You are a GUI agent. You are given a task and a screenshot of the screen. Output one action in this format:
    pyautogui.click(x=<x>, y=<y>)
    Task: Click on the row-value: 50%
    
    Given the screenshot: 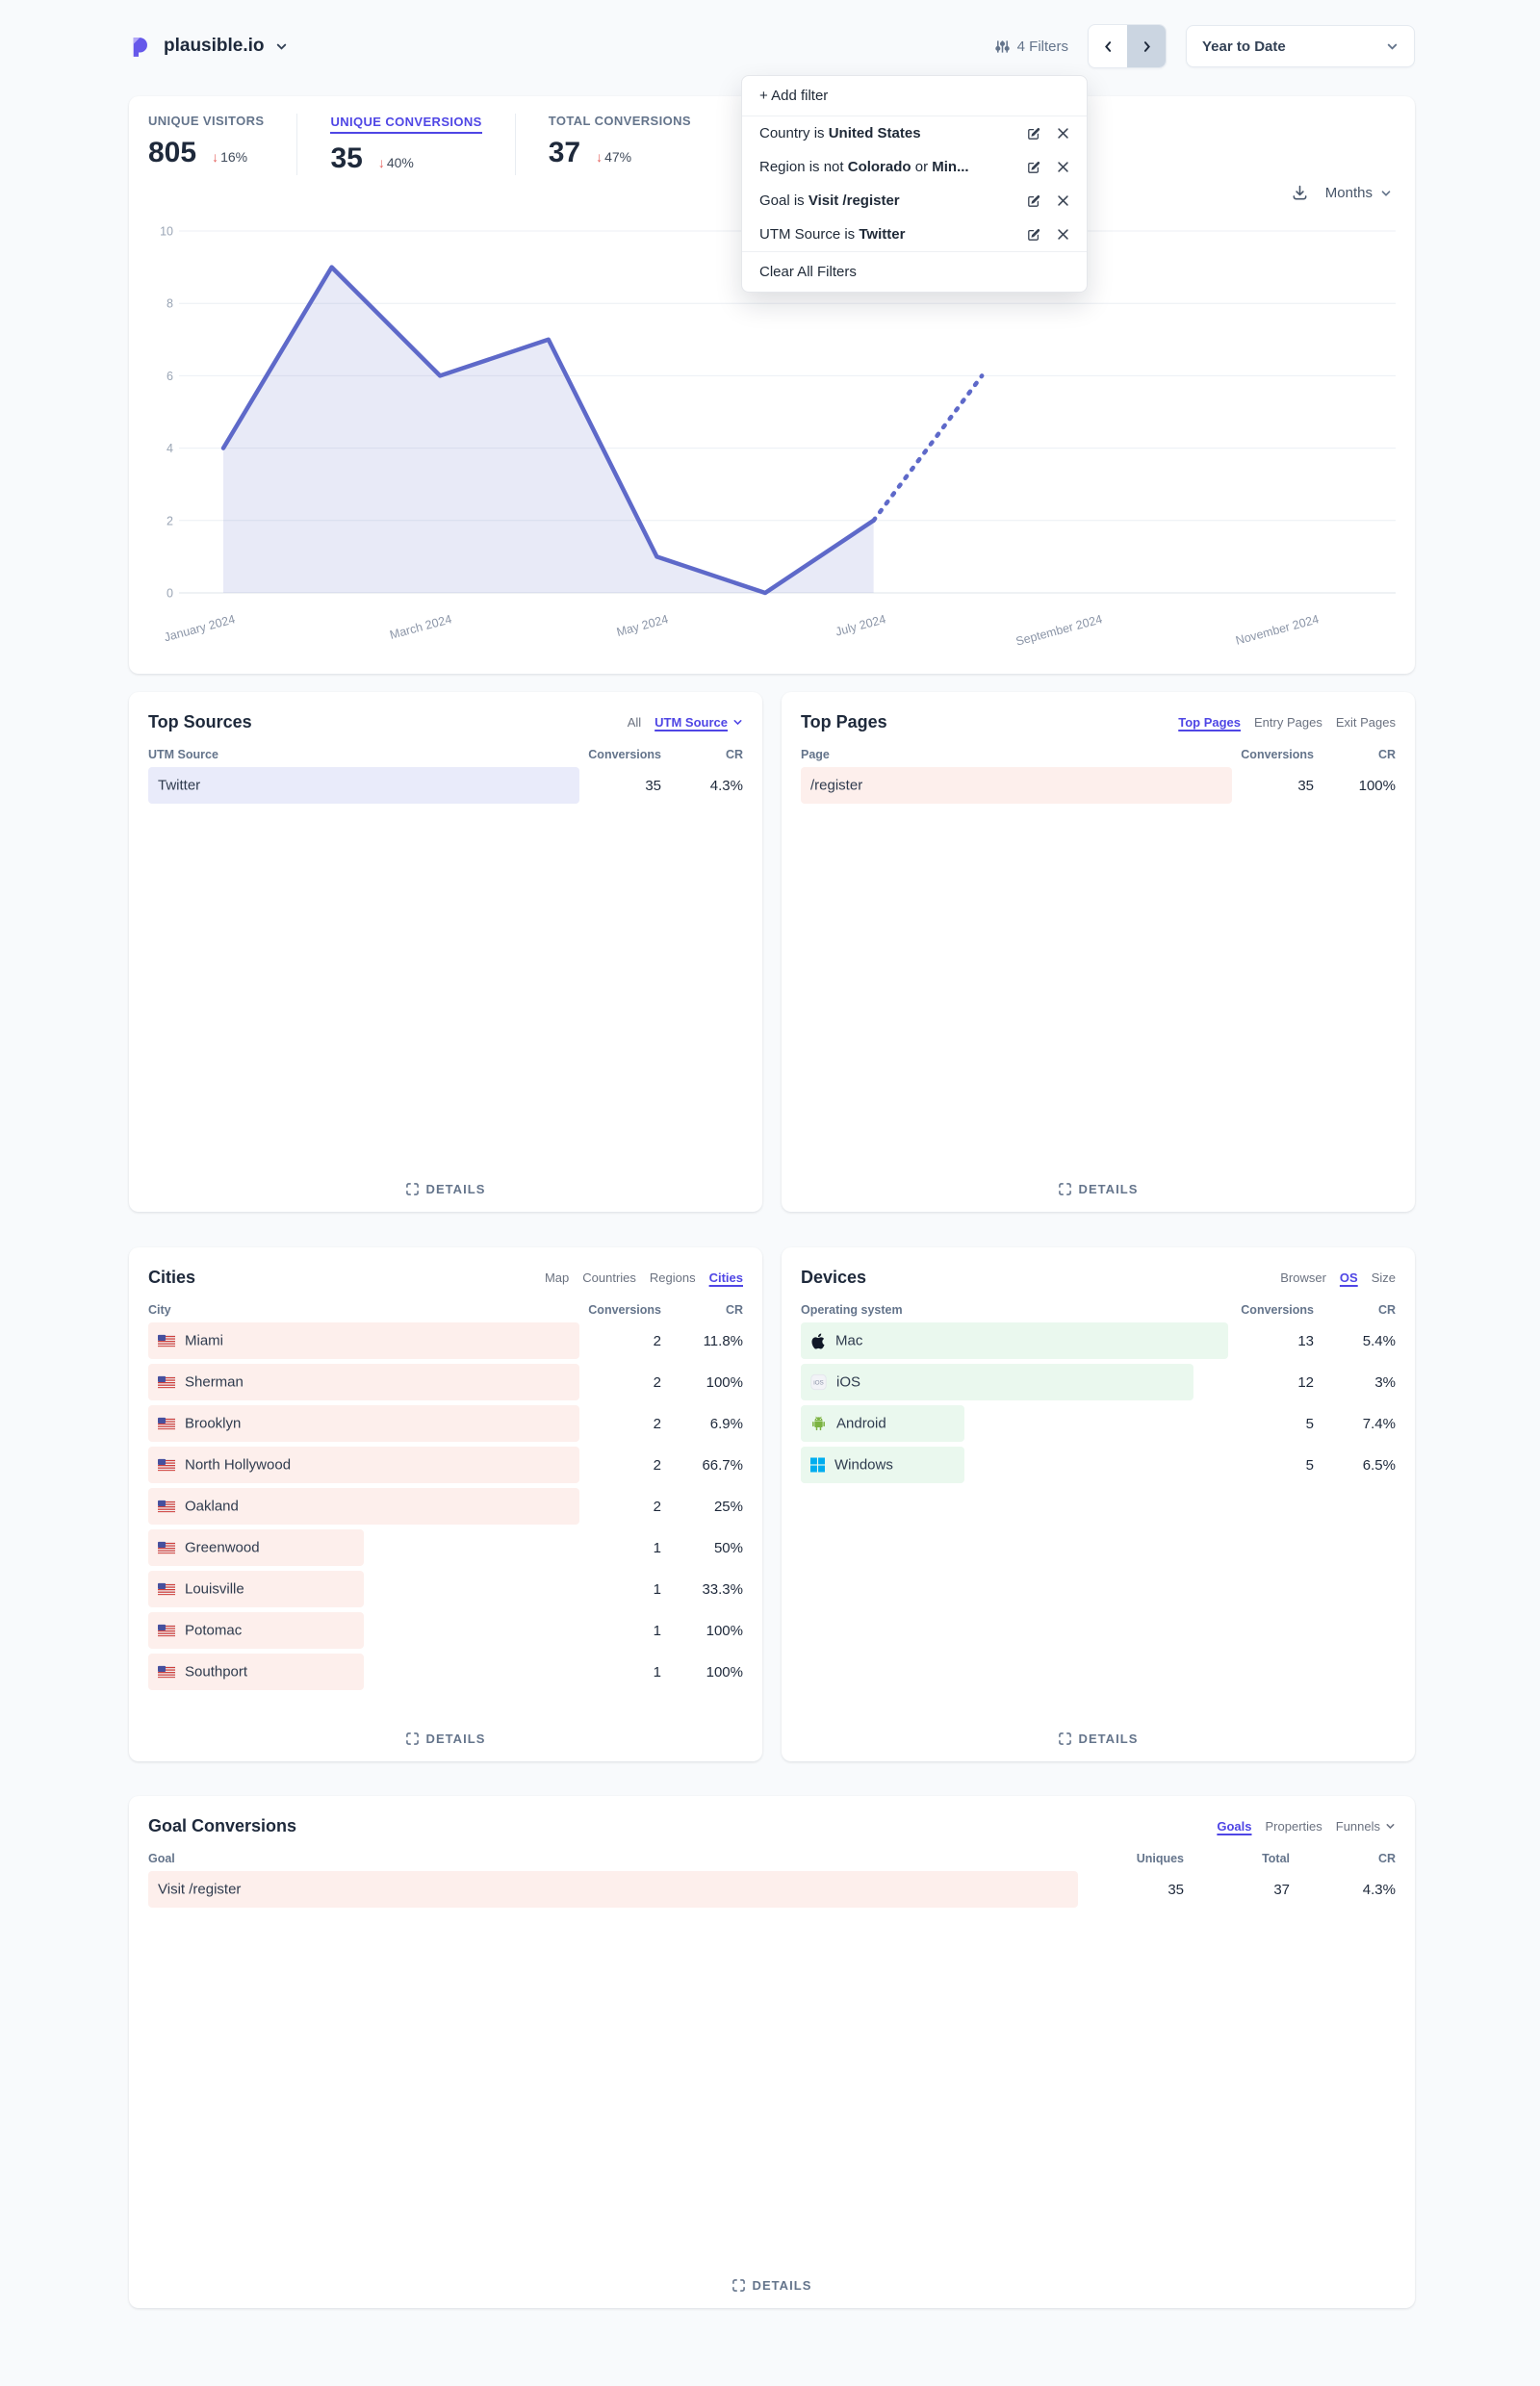 What is the action you would take?
    pyautogui.click(x=728, y=1547)
    